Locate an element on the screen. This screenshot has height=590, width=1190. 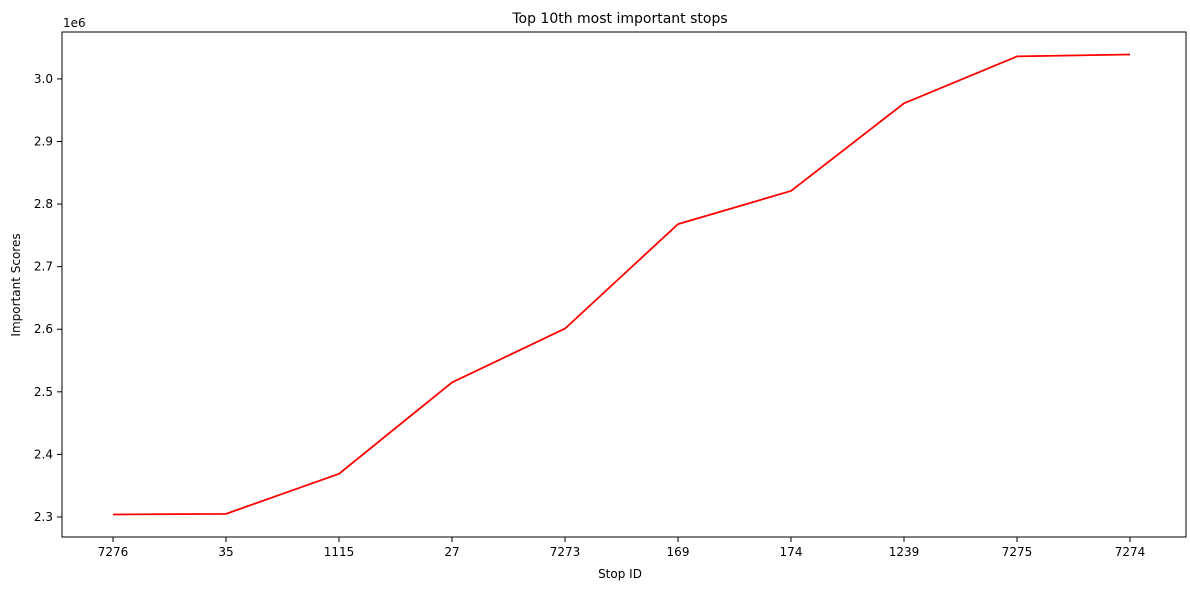
x-tick-label: 27 is located at coordinates (451, 552).